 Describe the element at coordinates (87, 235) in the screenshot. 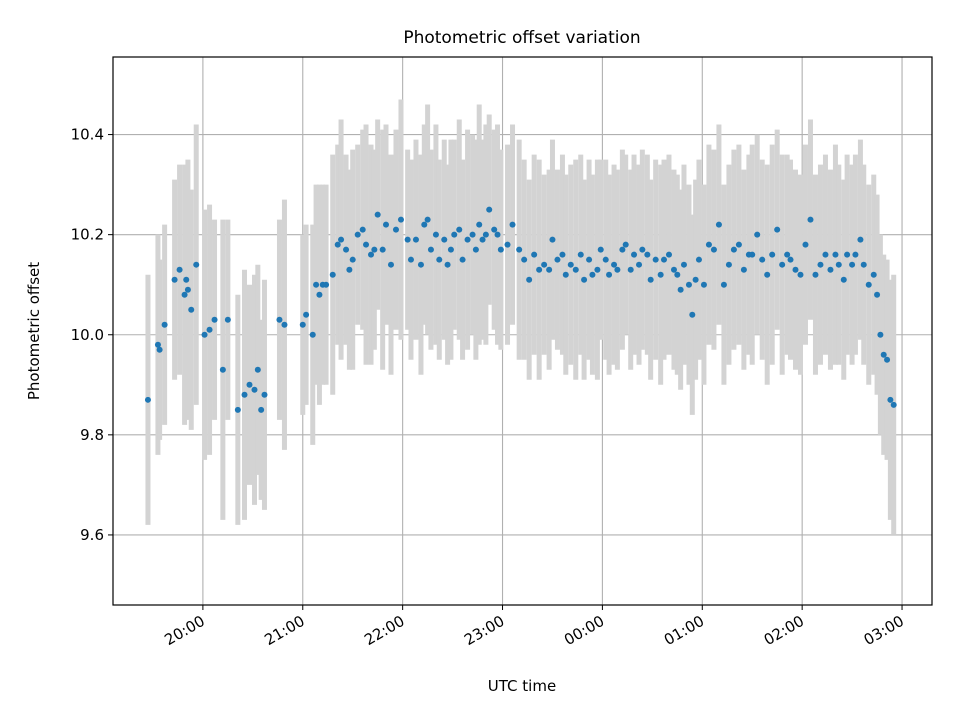

I see `y-tick-label: 10.2` at that location.